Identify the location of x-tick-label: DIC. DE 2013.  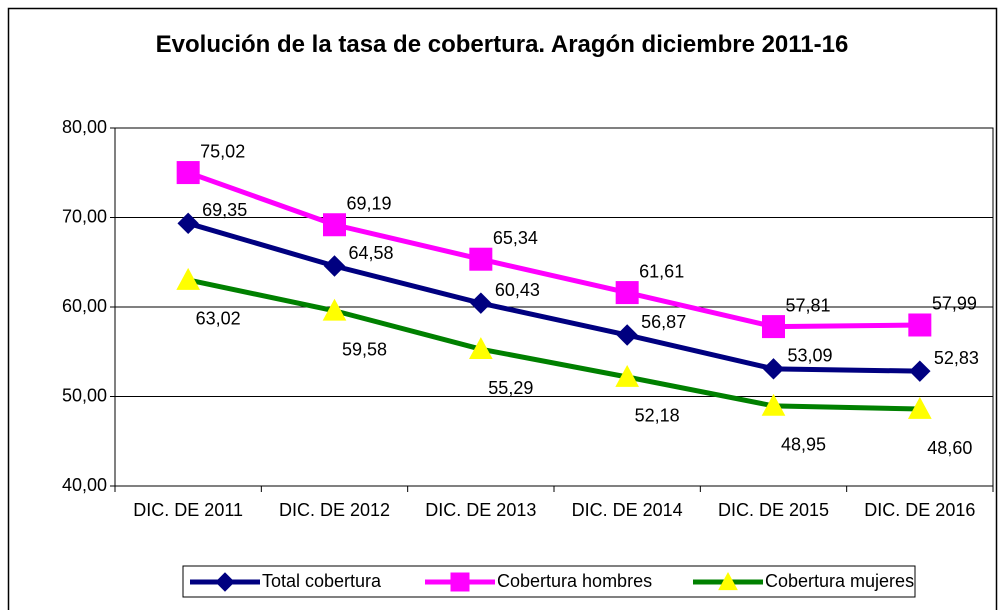
(480, 510).